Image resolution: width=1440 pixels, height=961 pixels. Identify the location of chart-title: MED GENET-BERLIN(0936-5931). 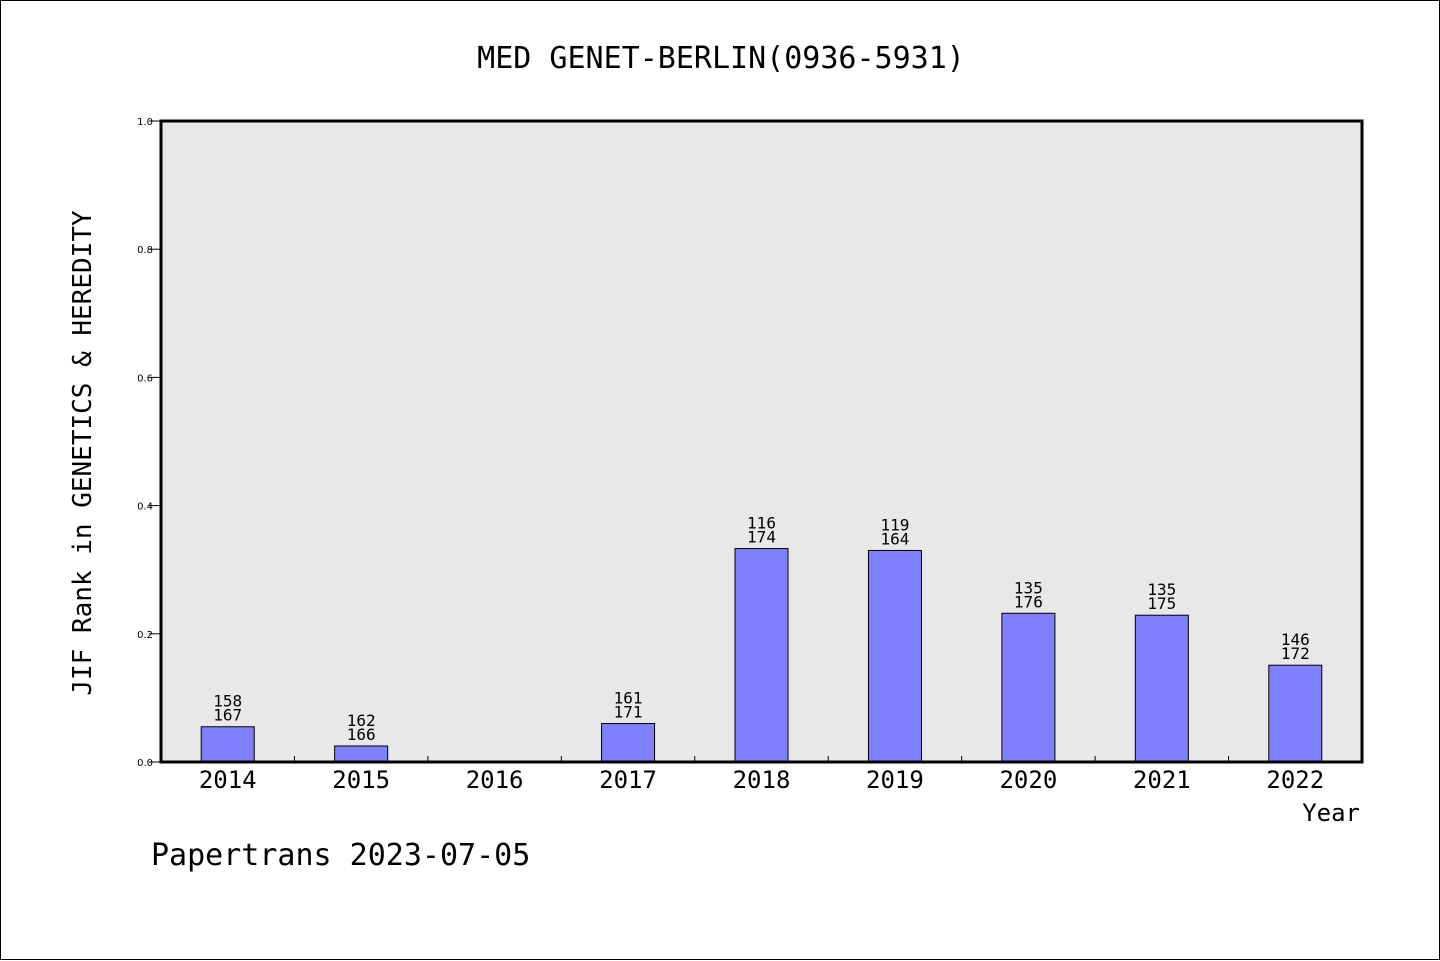
(721, 58).